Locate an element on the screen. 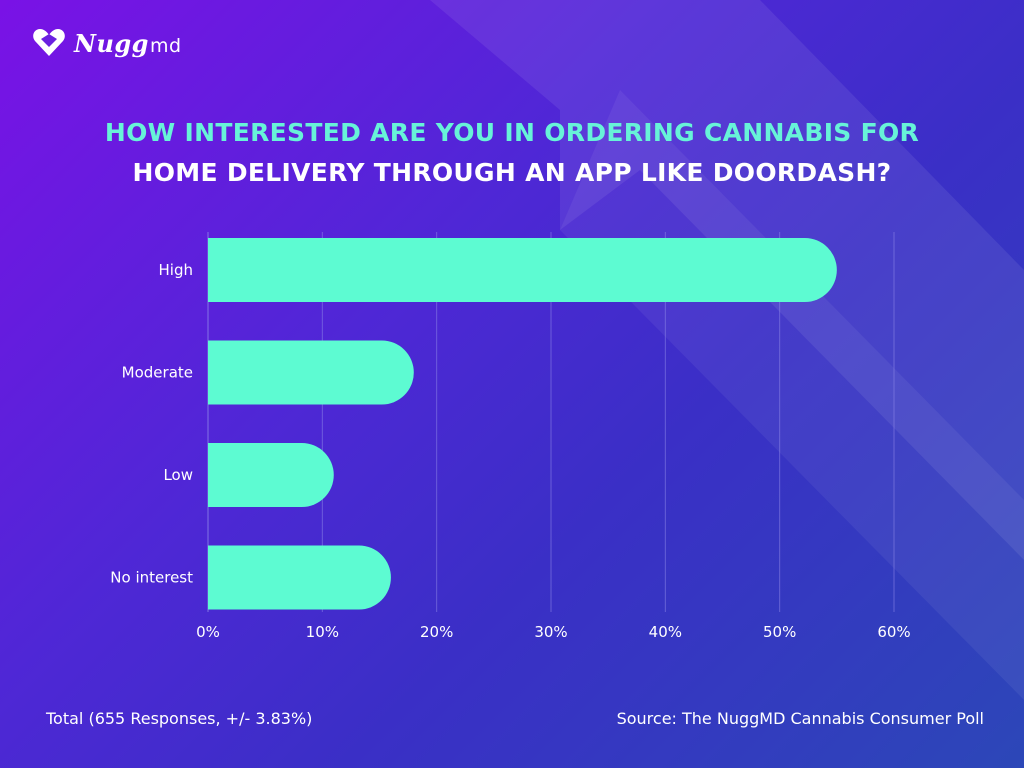  category-label: High is located at coordinates (176, 270).